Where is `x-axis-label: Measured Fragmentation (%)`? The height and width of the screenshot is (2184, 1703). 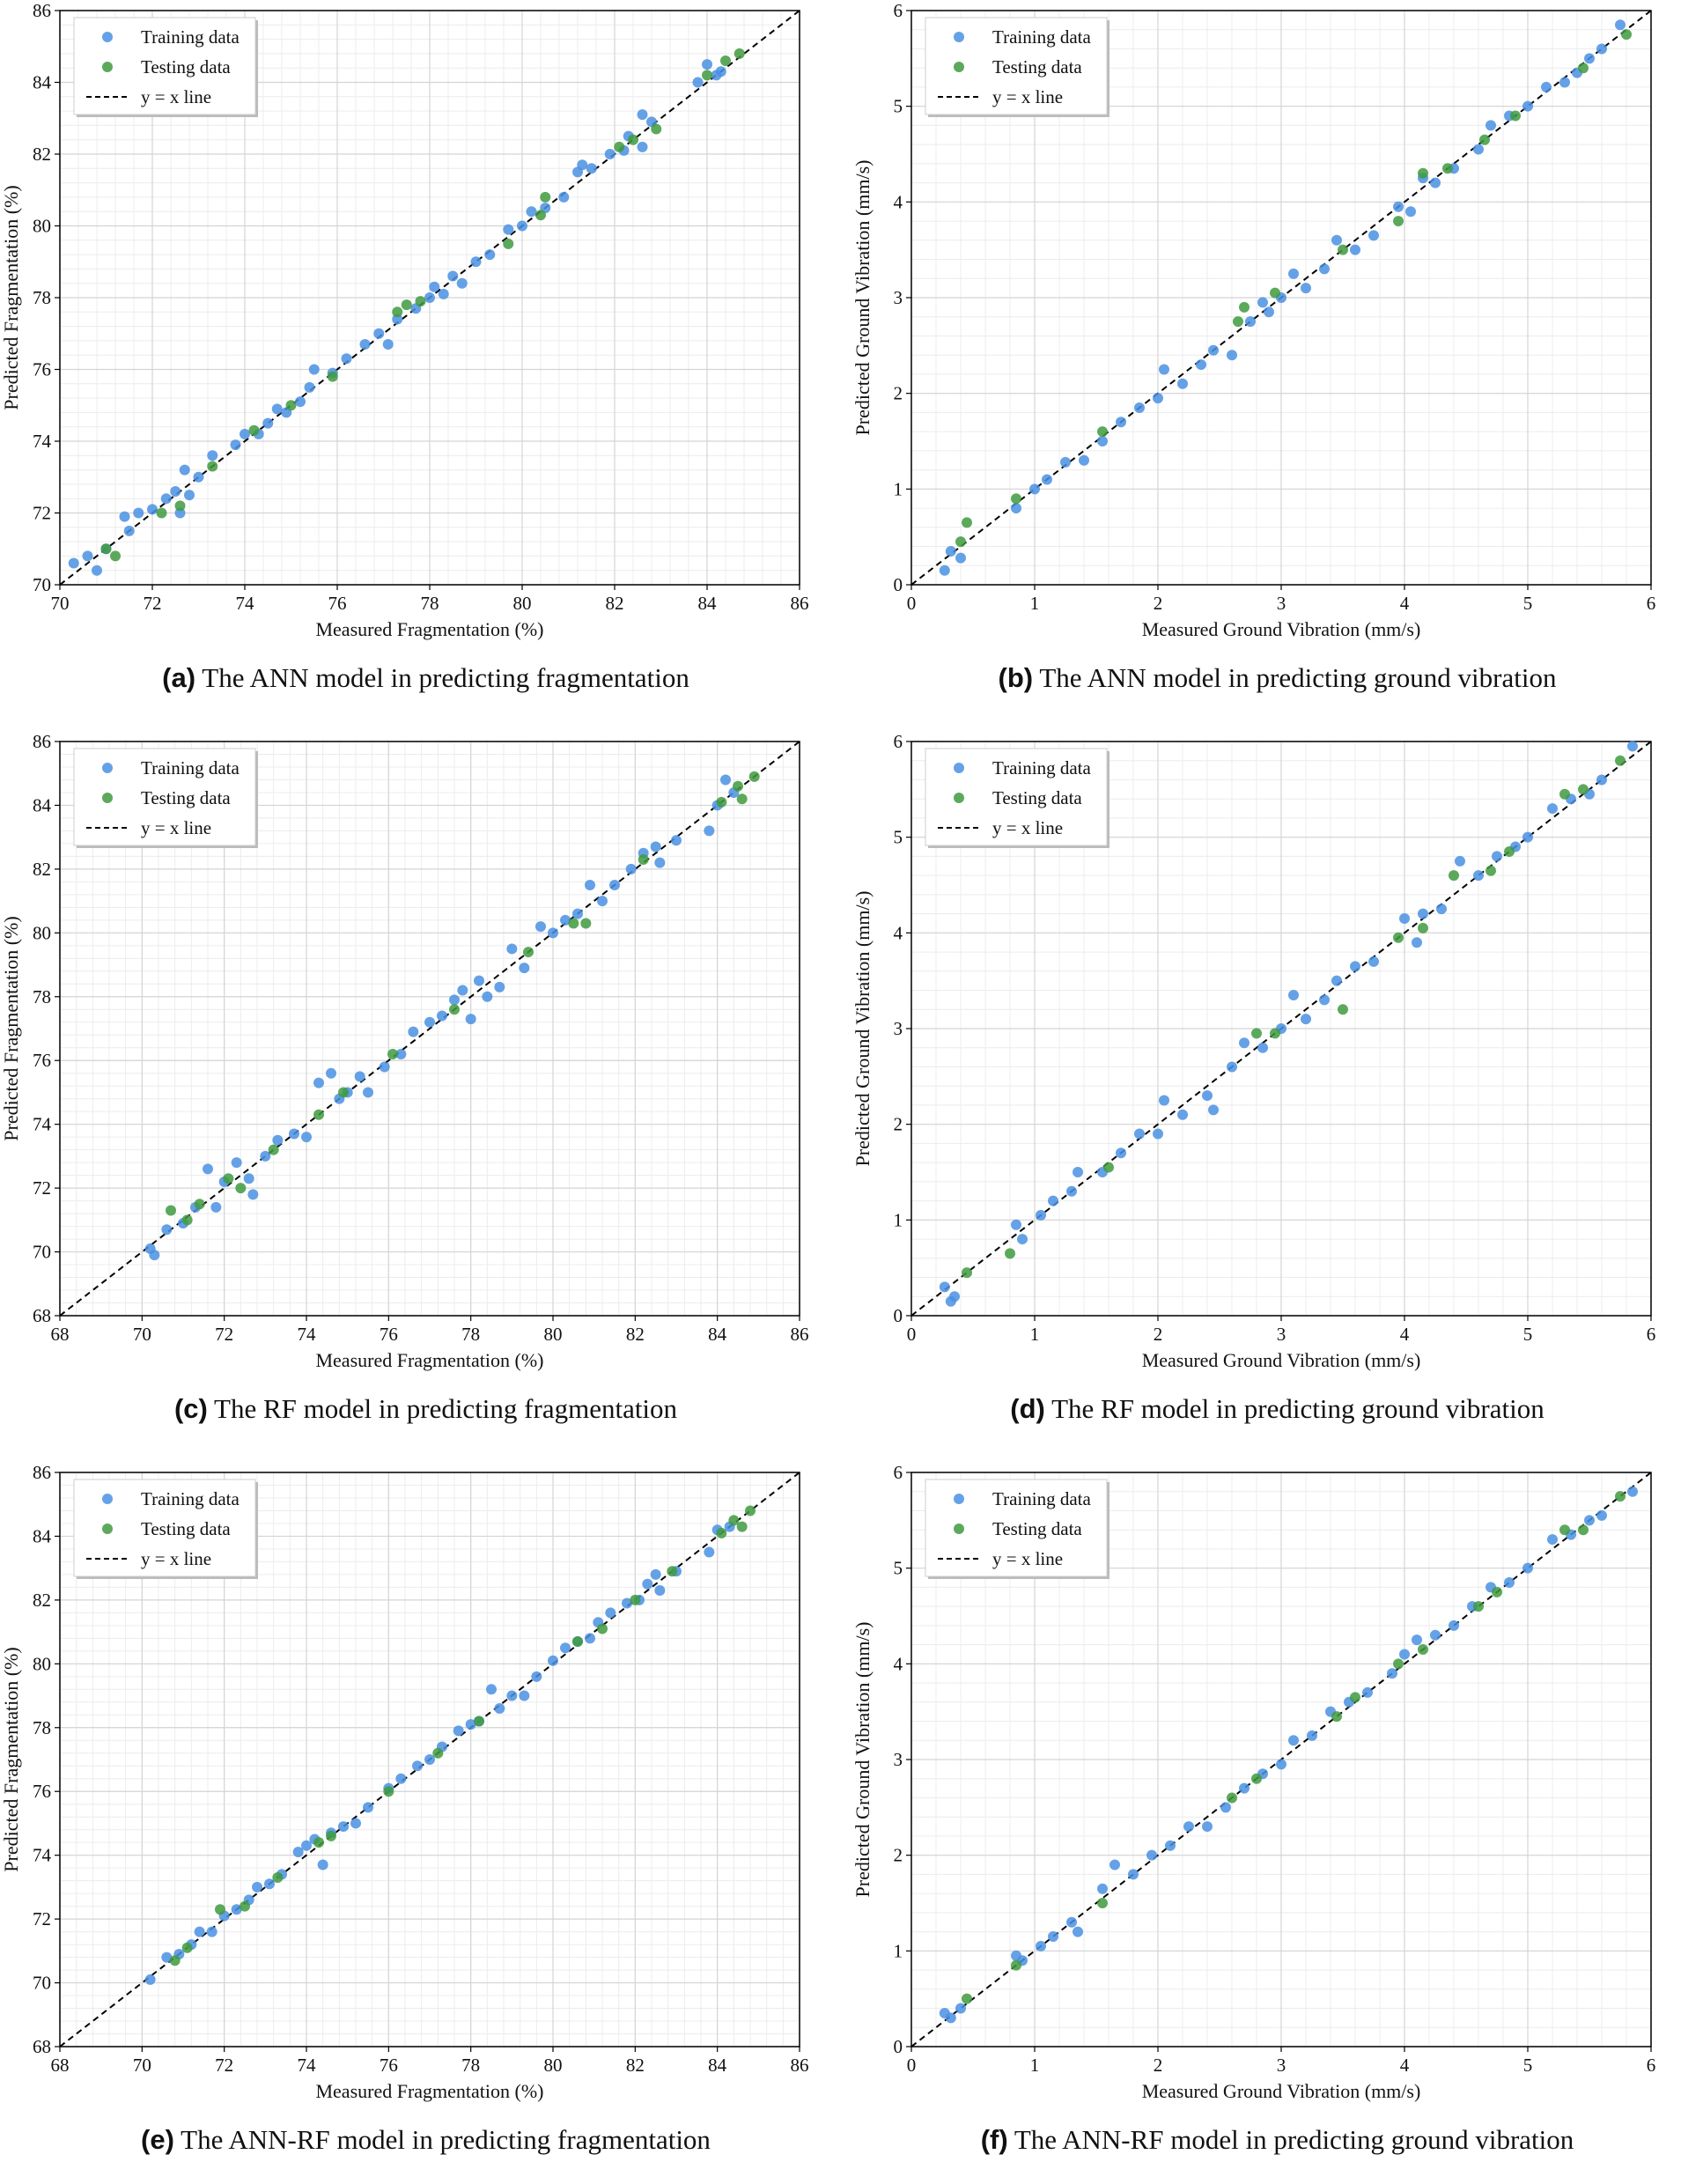 x-axis-label: Measured Fragmentation (%) is located at coordinates (429, 1360).